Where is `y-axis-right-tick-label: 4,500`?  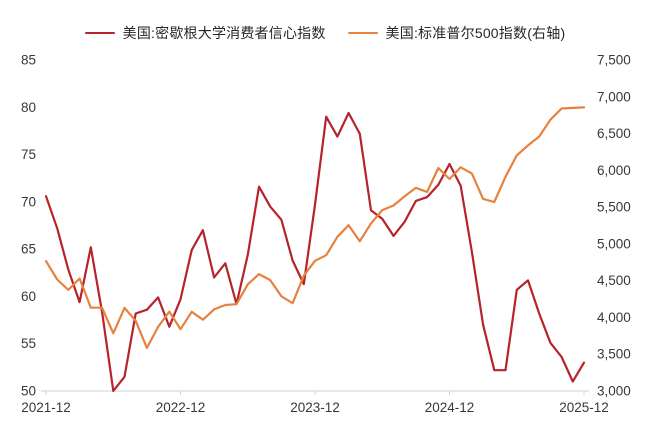 y-axis-right-tick-label: 4,500 is located at coordinates (614, 280).